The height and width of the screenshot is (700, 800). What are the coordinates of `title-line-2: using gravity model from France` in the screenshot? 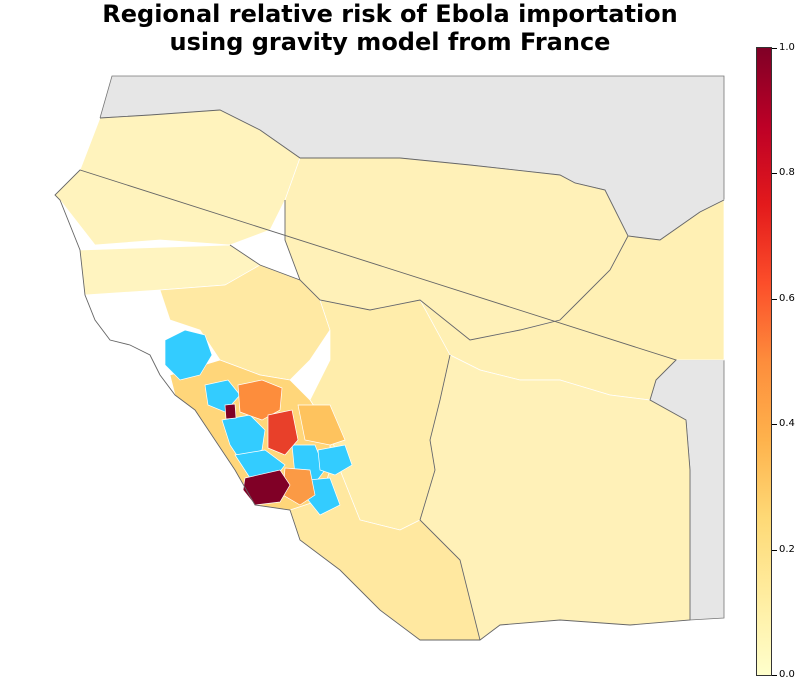 It's located at (390, 42).